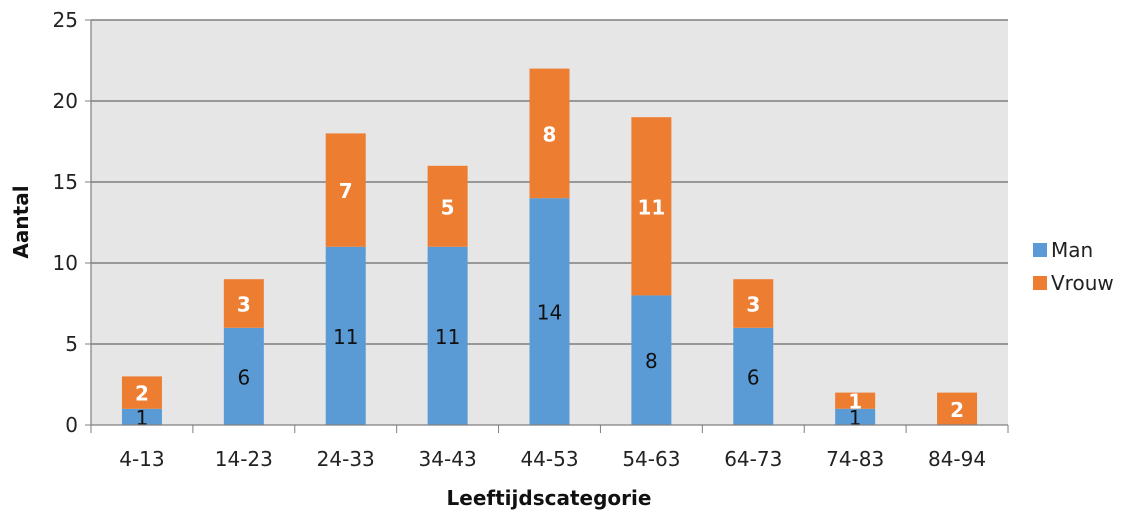  What do you see at coordinates (65, 101) in the screenshot?
I see `y-tick-label: 20` at bounding box center [65, 101].